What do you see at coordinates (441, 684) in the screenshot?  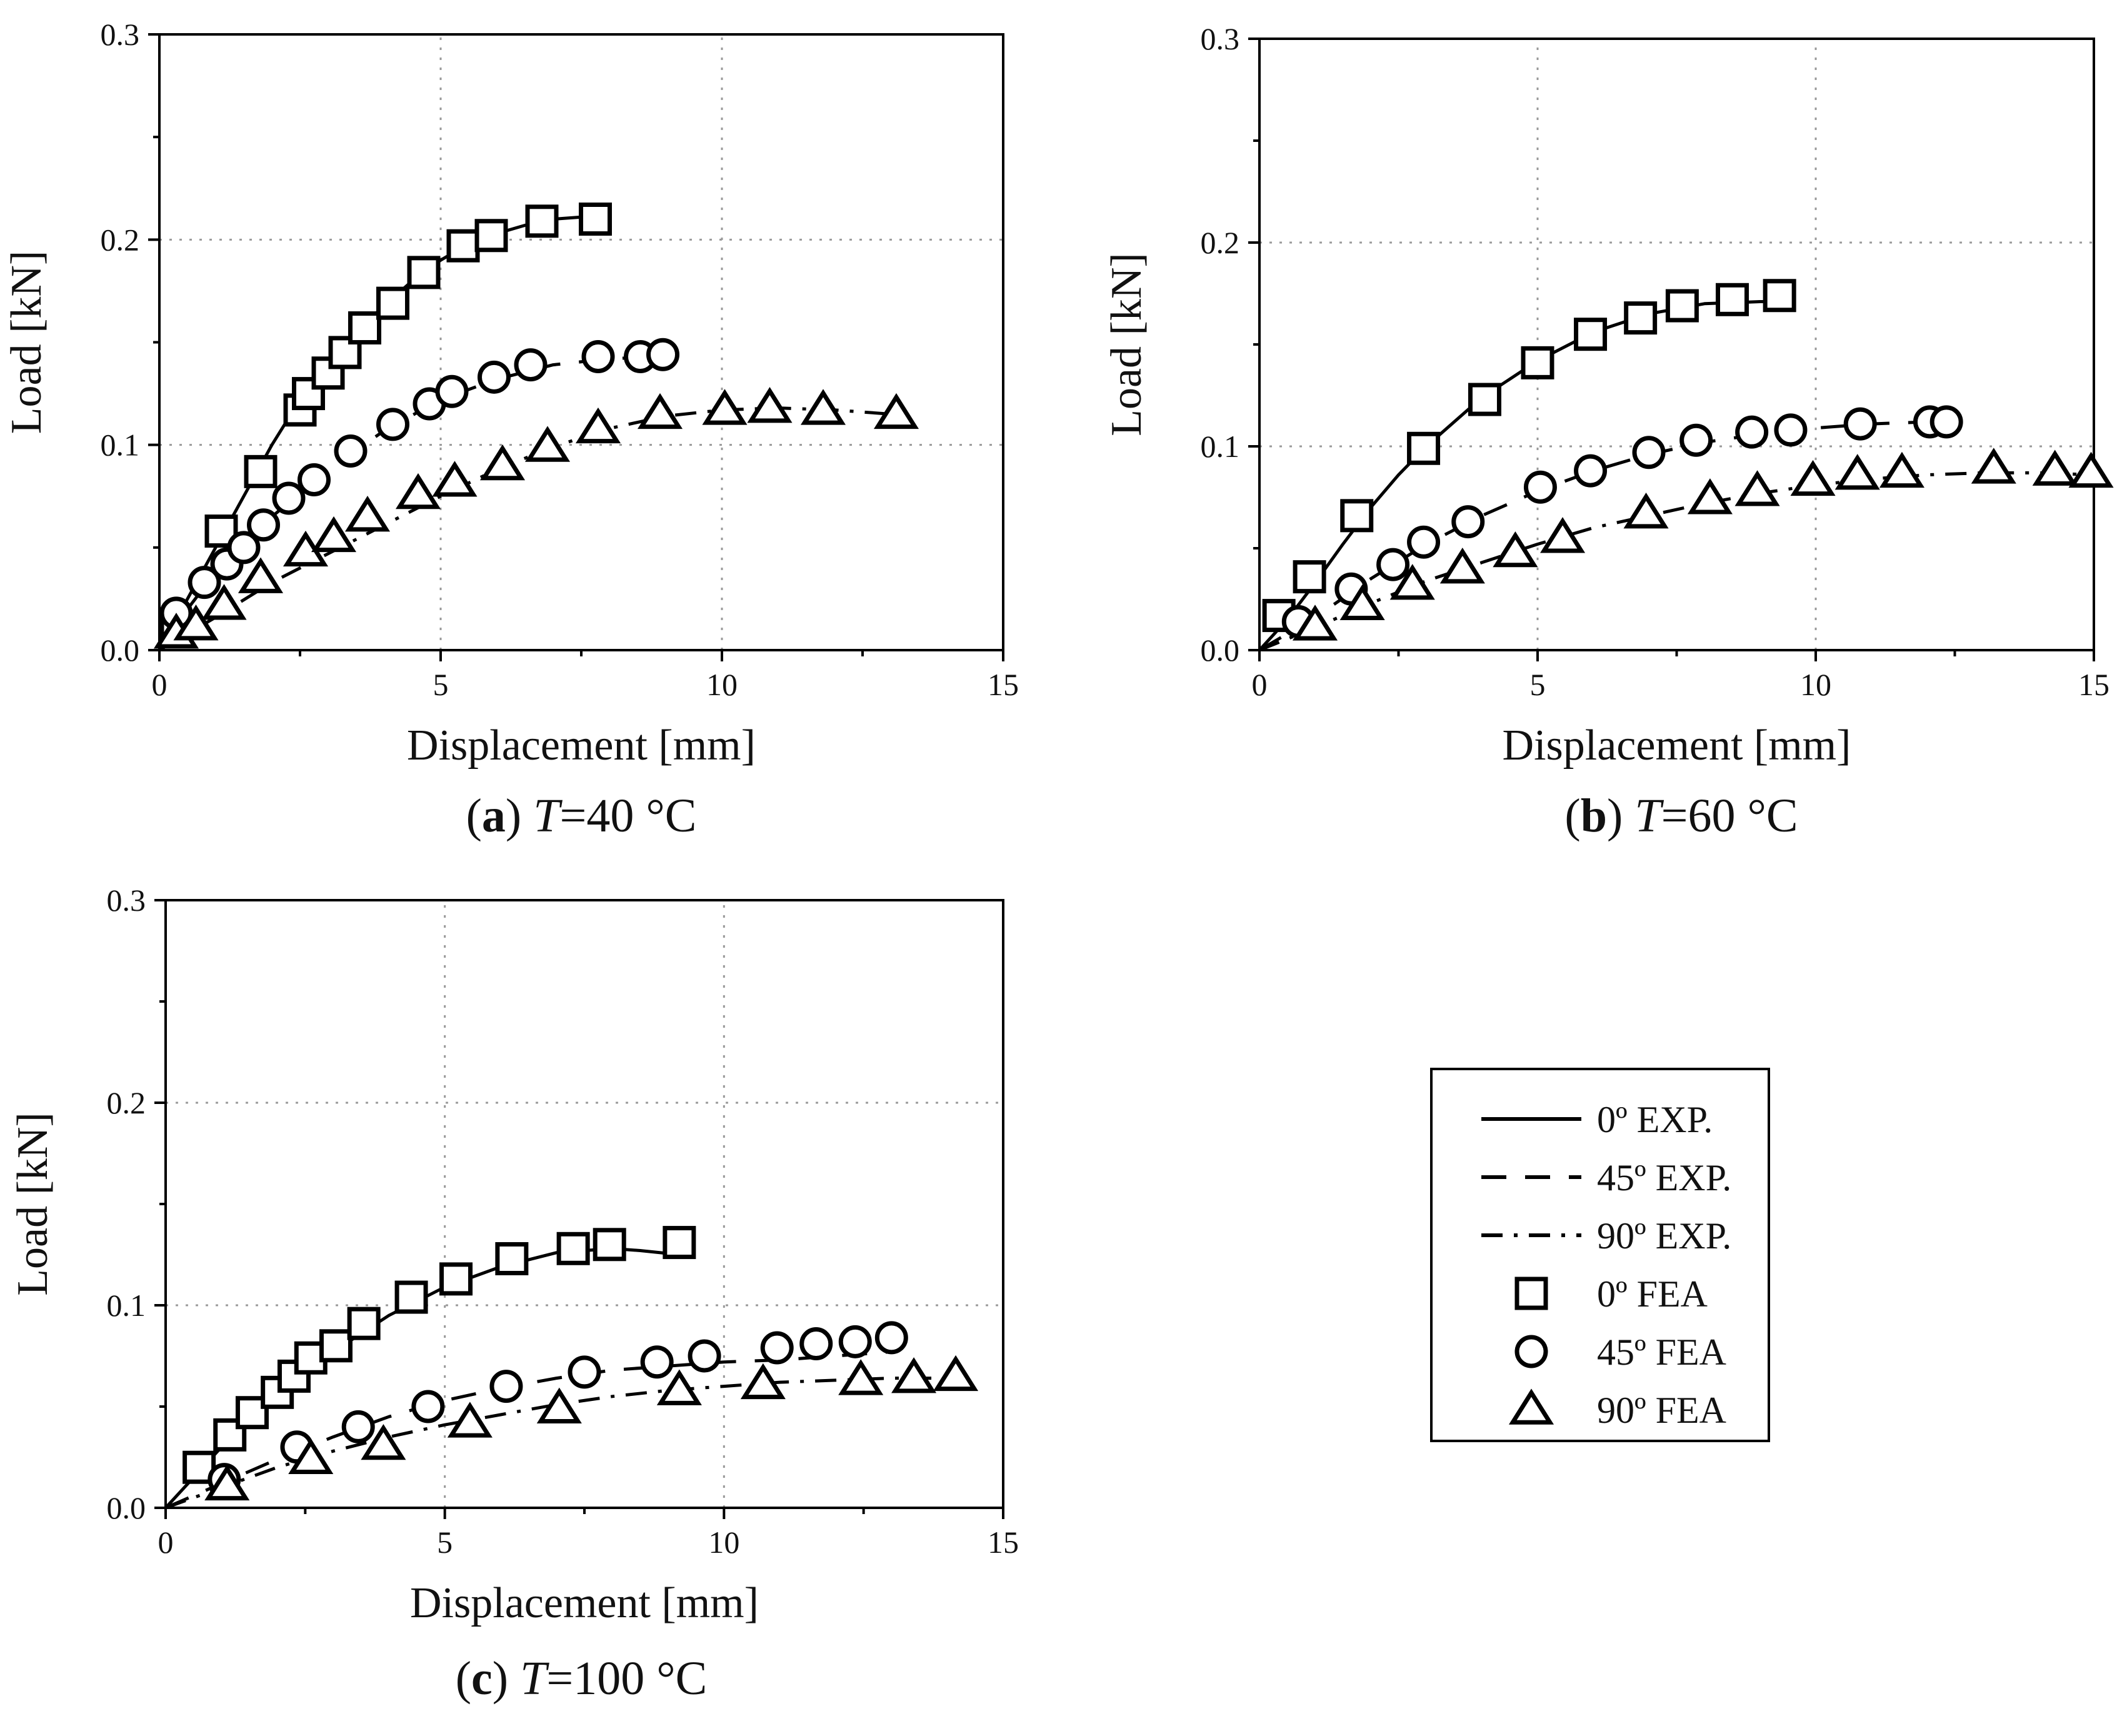 I see `x-tick-label: 5` at bounding box center [441, 684].